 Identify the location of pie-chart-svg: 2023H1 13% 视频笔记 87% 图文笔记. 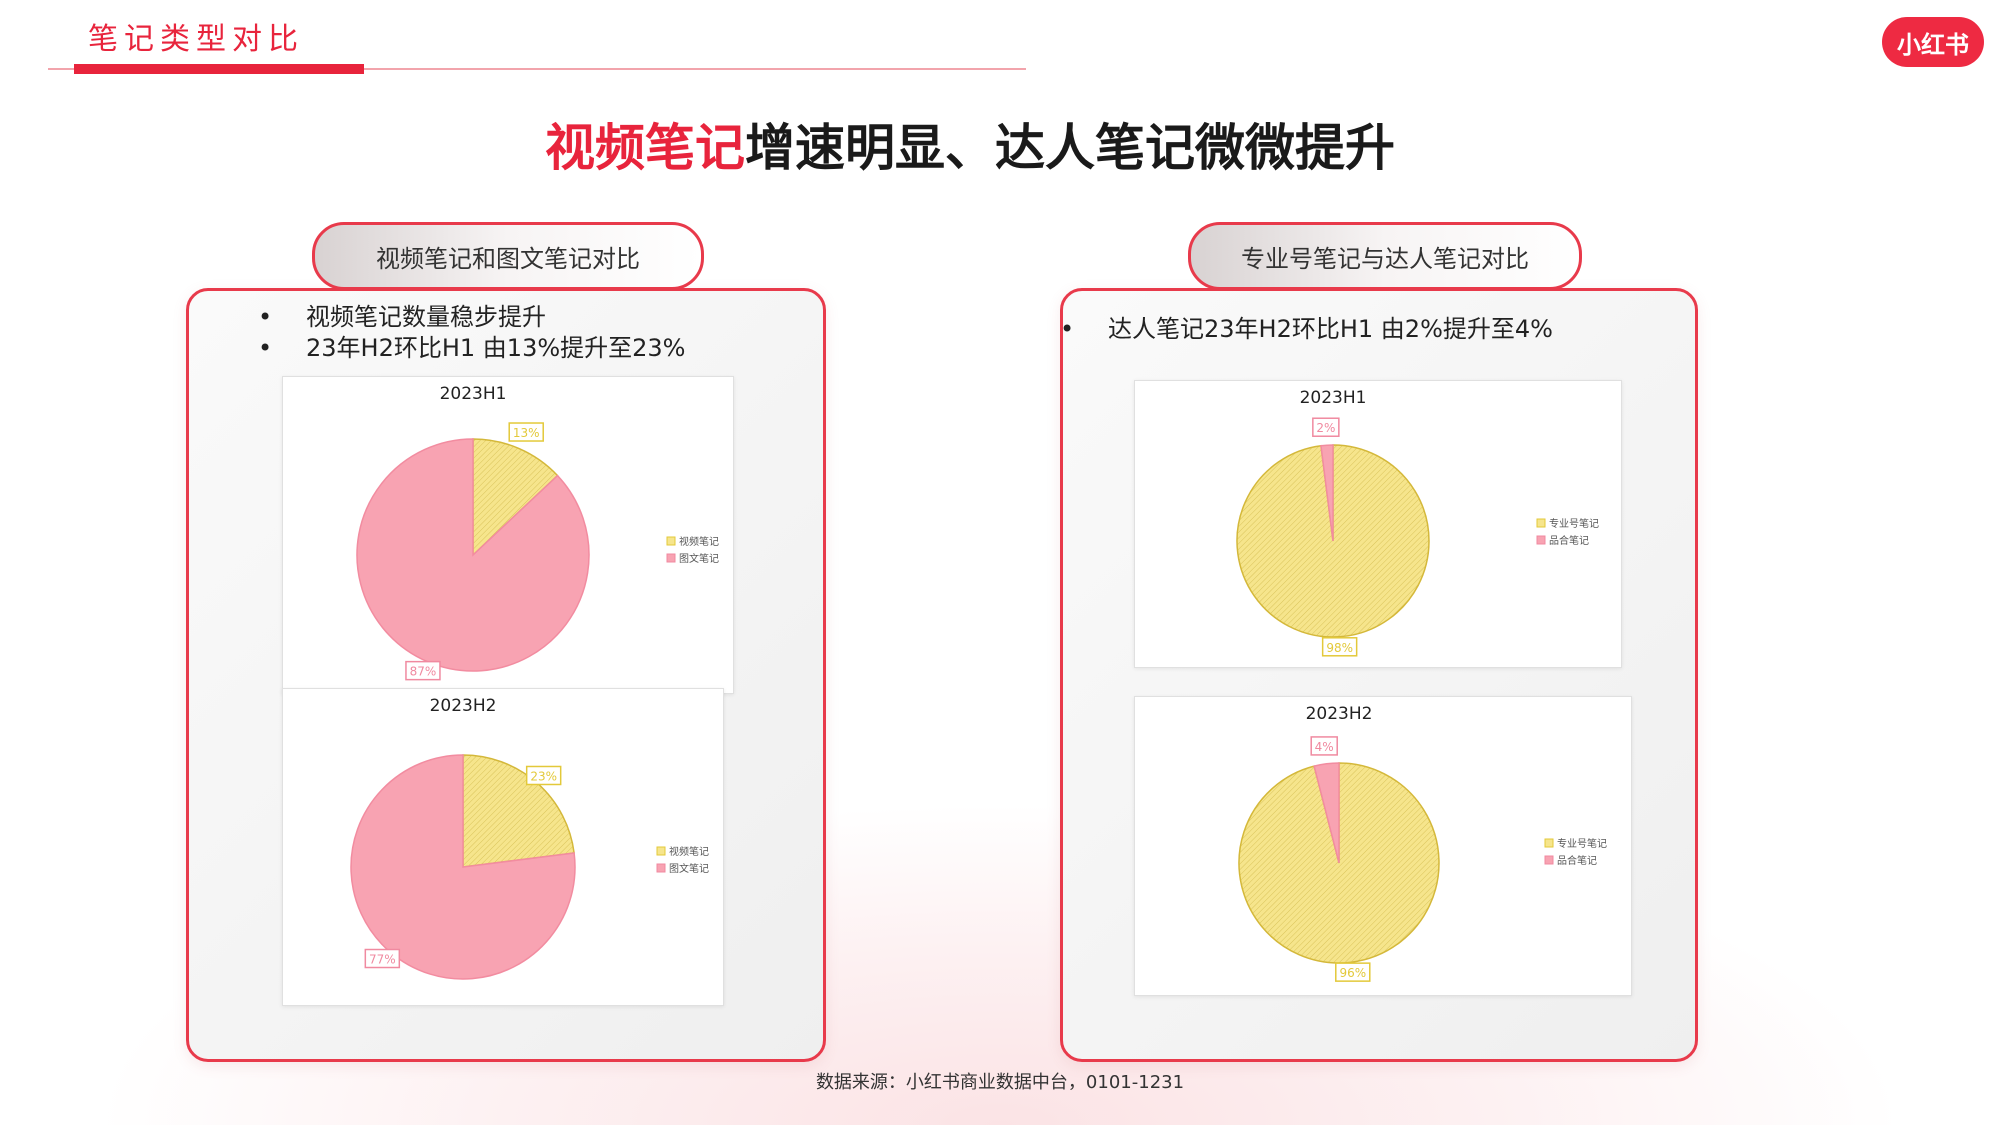
(537, 532).